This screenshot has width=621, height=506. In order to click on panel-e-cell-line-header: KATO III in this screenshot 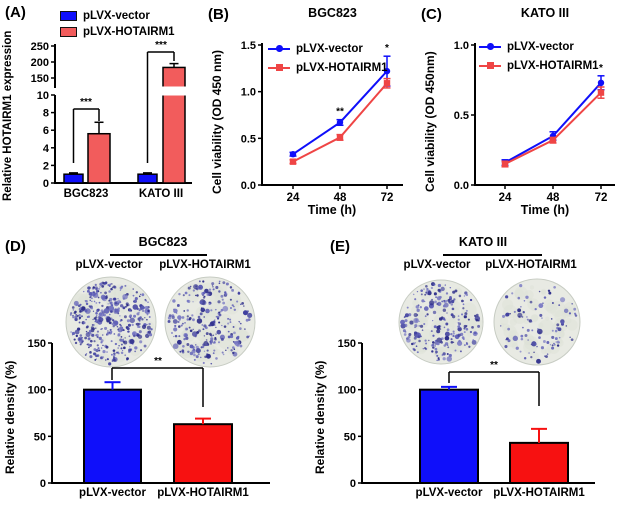, I will do `click(483, 242)`.